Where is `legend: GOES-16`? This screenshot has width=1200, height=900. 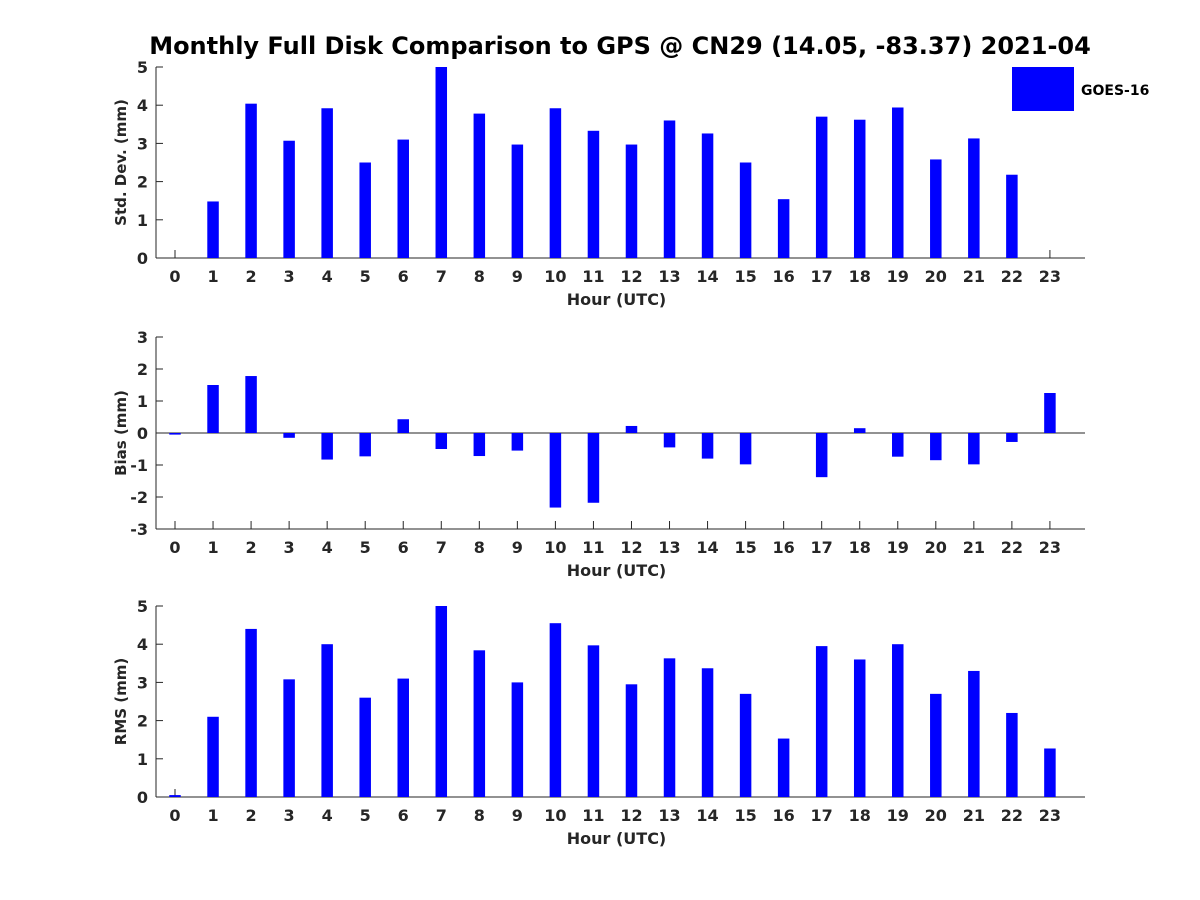
legend: GOES-16 is located at coordinates (1080, 89).